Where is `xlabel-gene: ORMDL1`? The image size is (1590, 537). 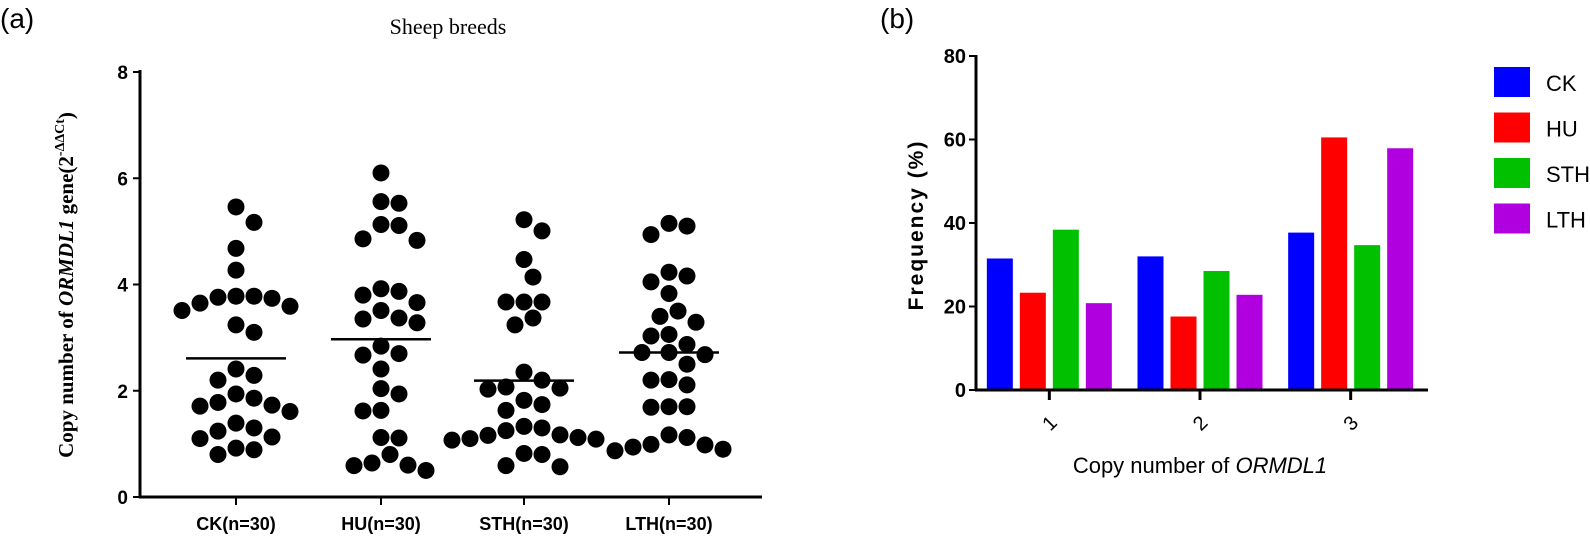 xlabel-gene: ORMDL1 is located at coordinates (1281, 465).